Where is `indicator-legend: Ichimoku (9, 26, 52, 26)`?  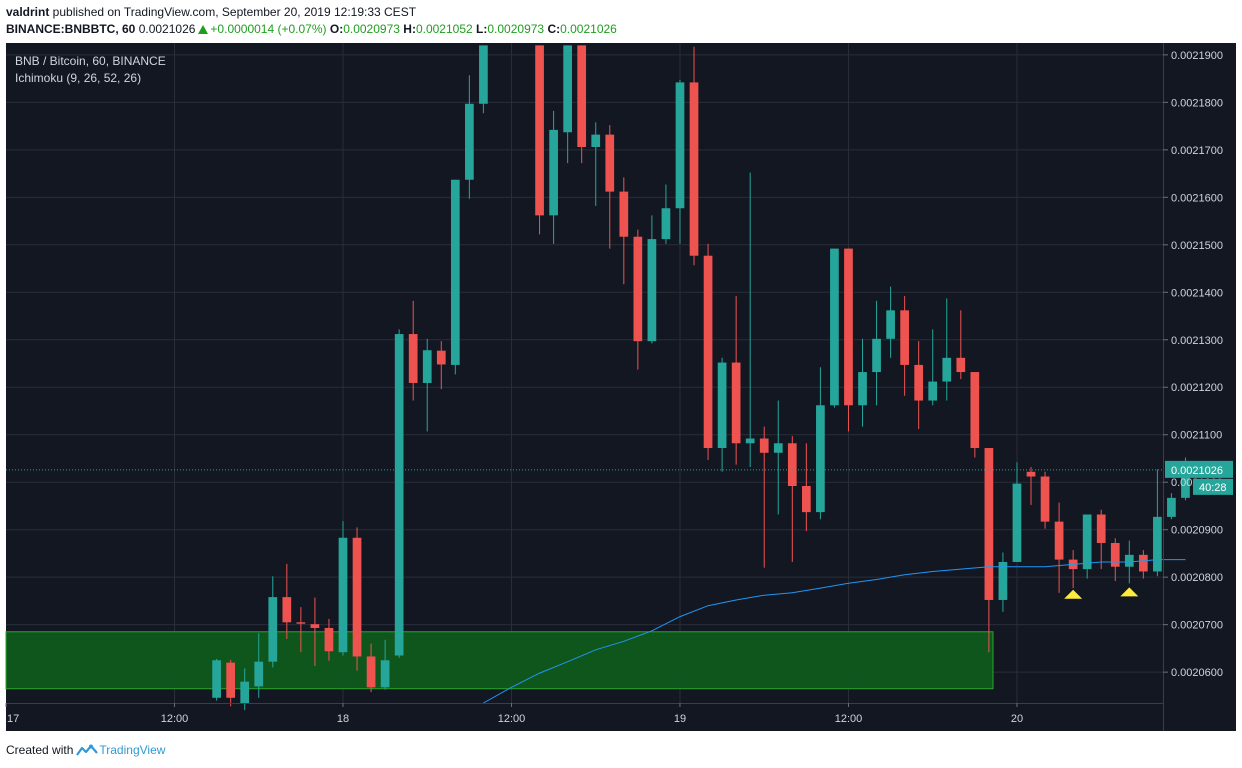 indicator-legend: Ichimoku (9, 26, 52, 26) is located at coordinates (78, 78).